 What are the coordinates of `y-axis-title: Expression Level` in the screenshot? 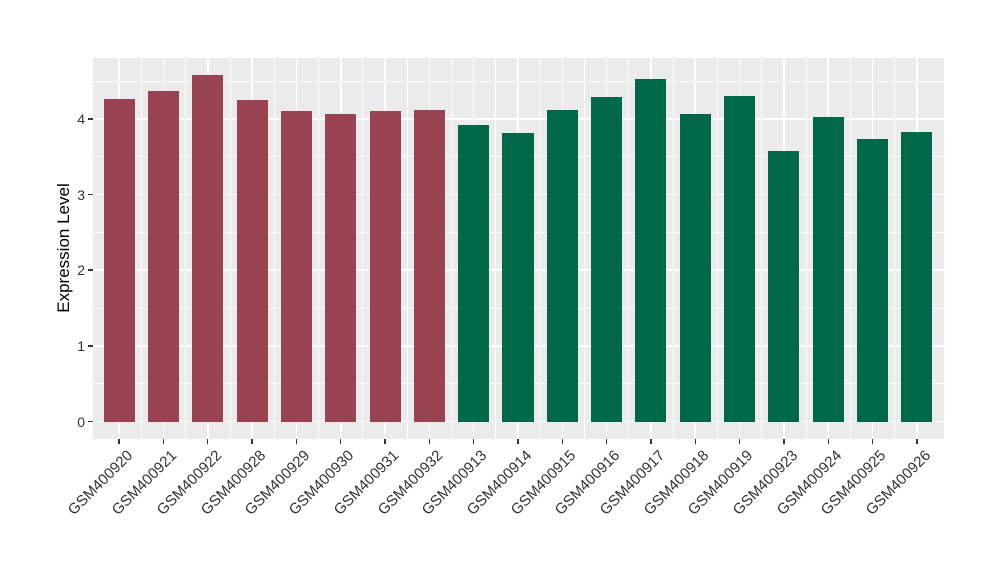 It's located at (63, 248).